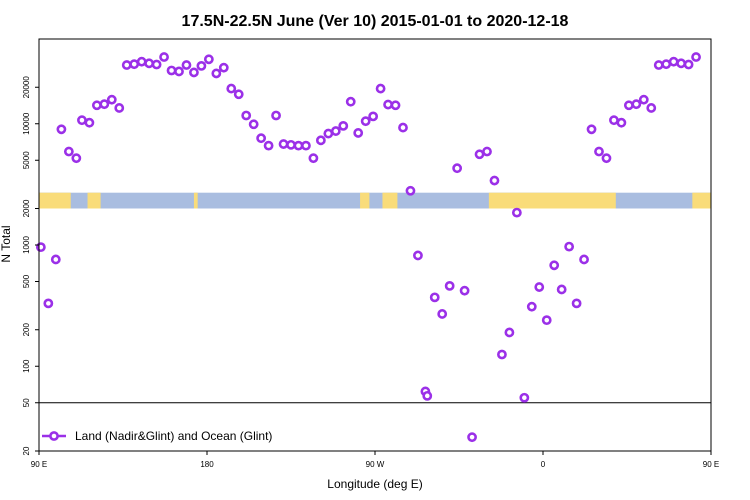 The width and height of the screenshot is (750, 500). What do you see at coordinates (26, 402) in the screenshot?
I see `y-tick-label: 50` at bounding box center [26, 402].